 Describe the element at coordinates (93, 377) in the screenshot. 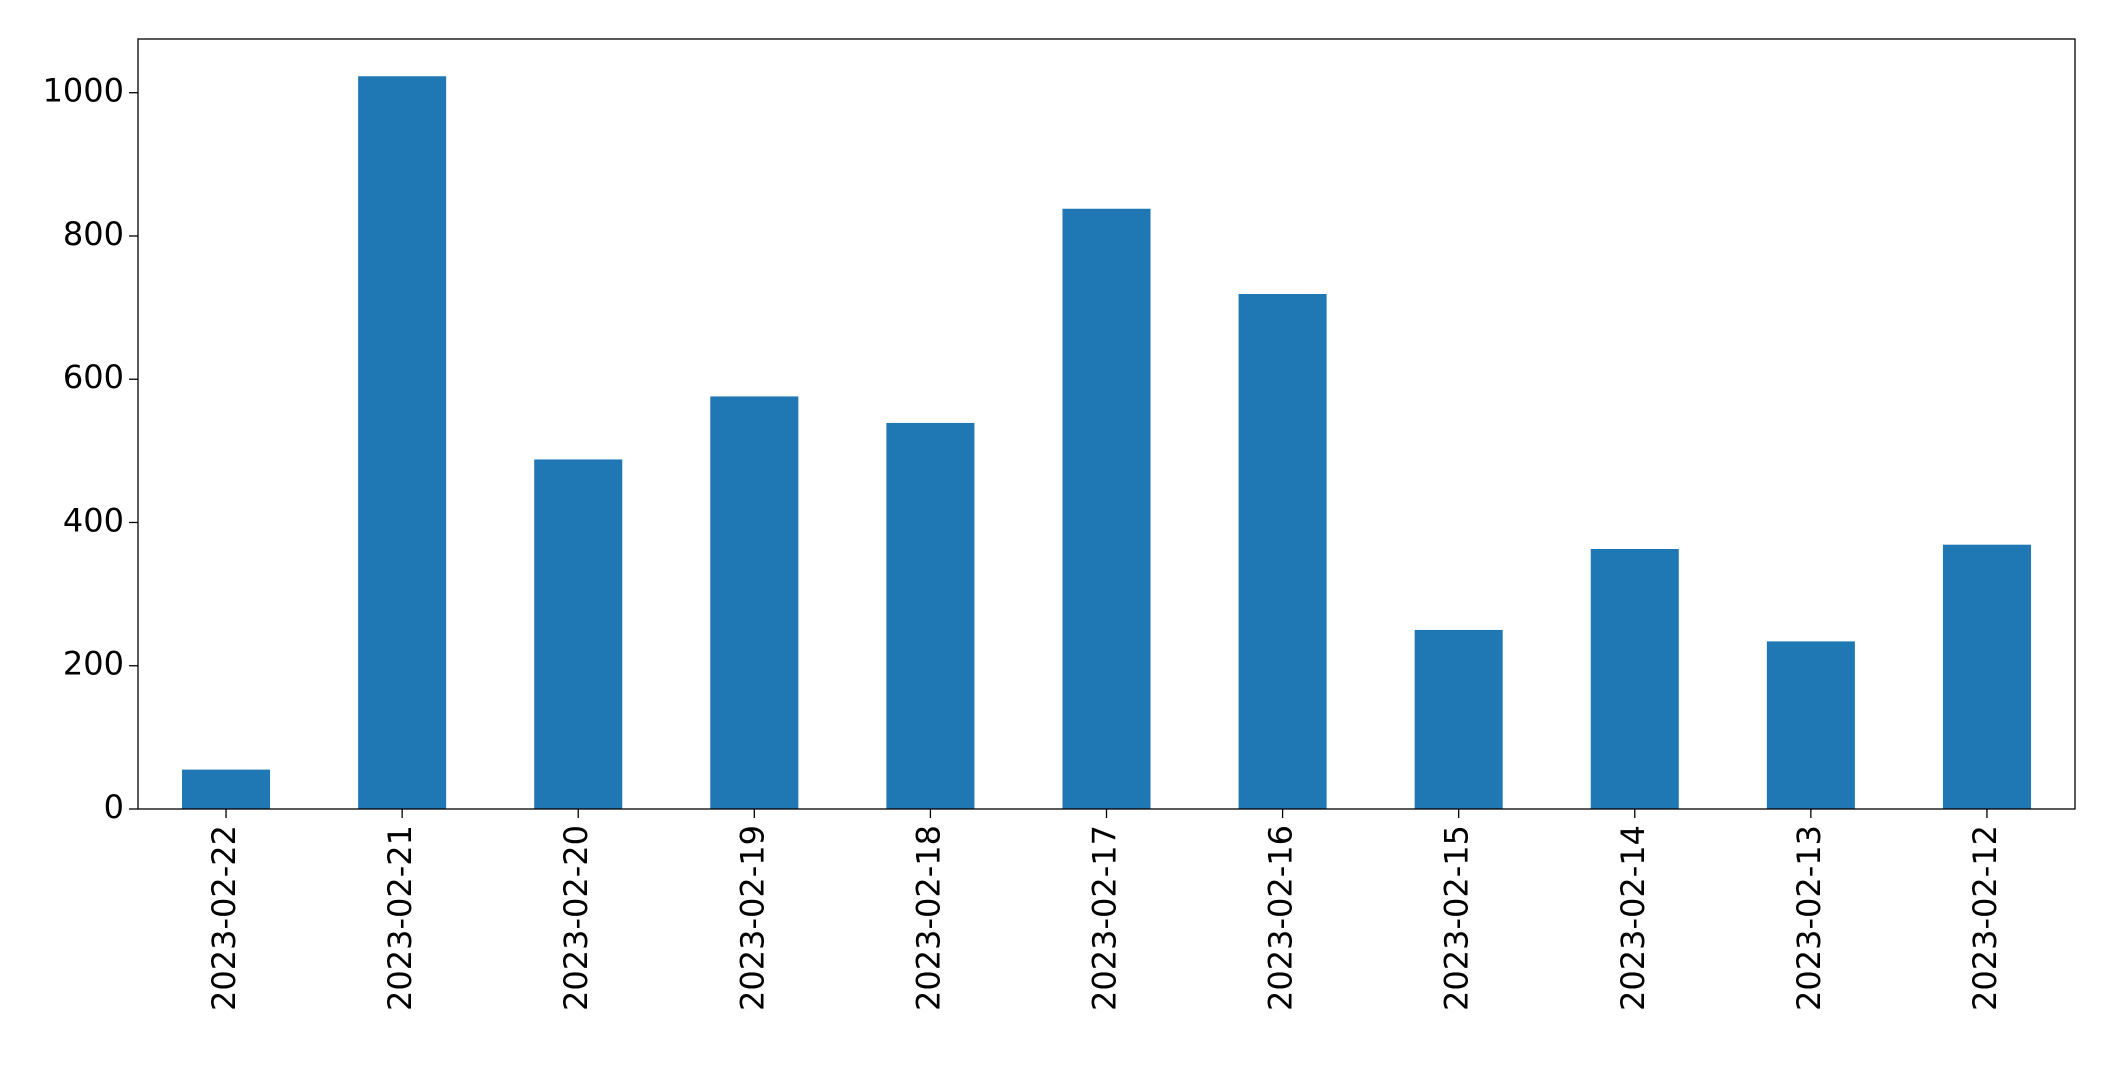

I see `y-tick-label: 600` at that location.